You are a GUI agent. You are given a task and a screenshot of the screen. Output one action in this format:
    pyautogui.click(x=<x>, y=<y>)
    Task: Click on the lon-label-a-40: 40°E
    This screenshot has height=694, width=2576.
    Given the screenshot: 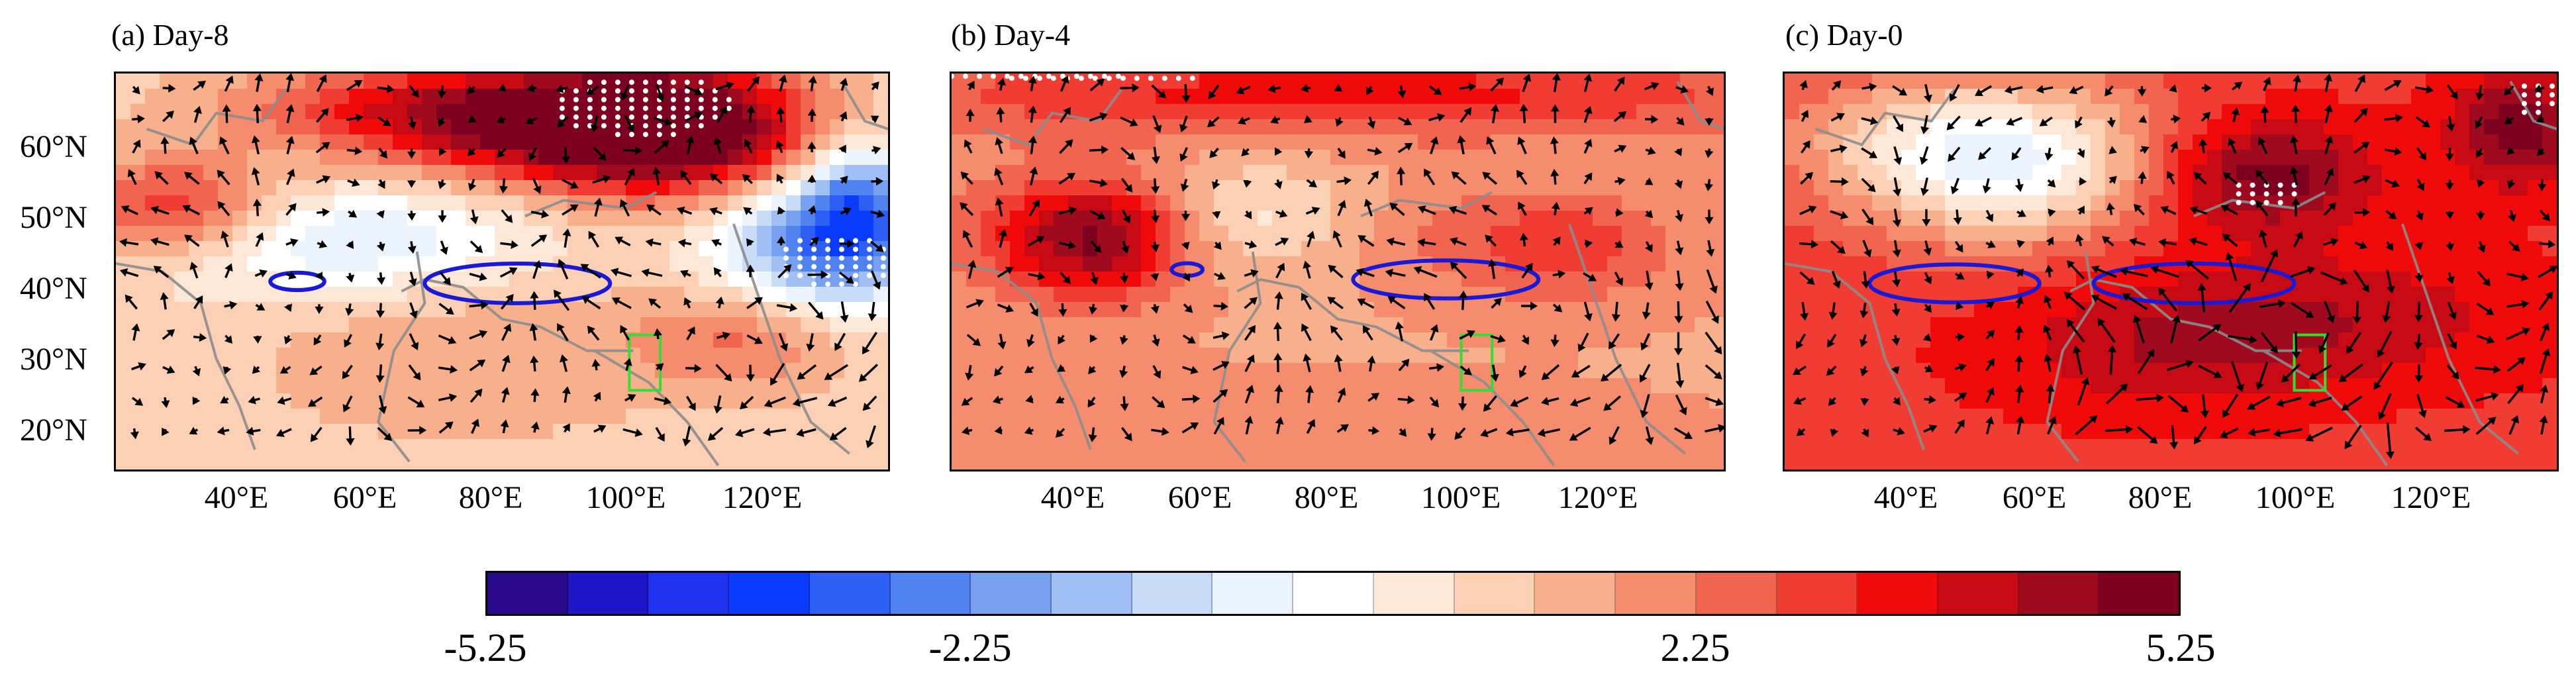 What is the action you would take?
    pyautogui.click(x=236, y=498)
    